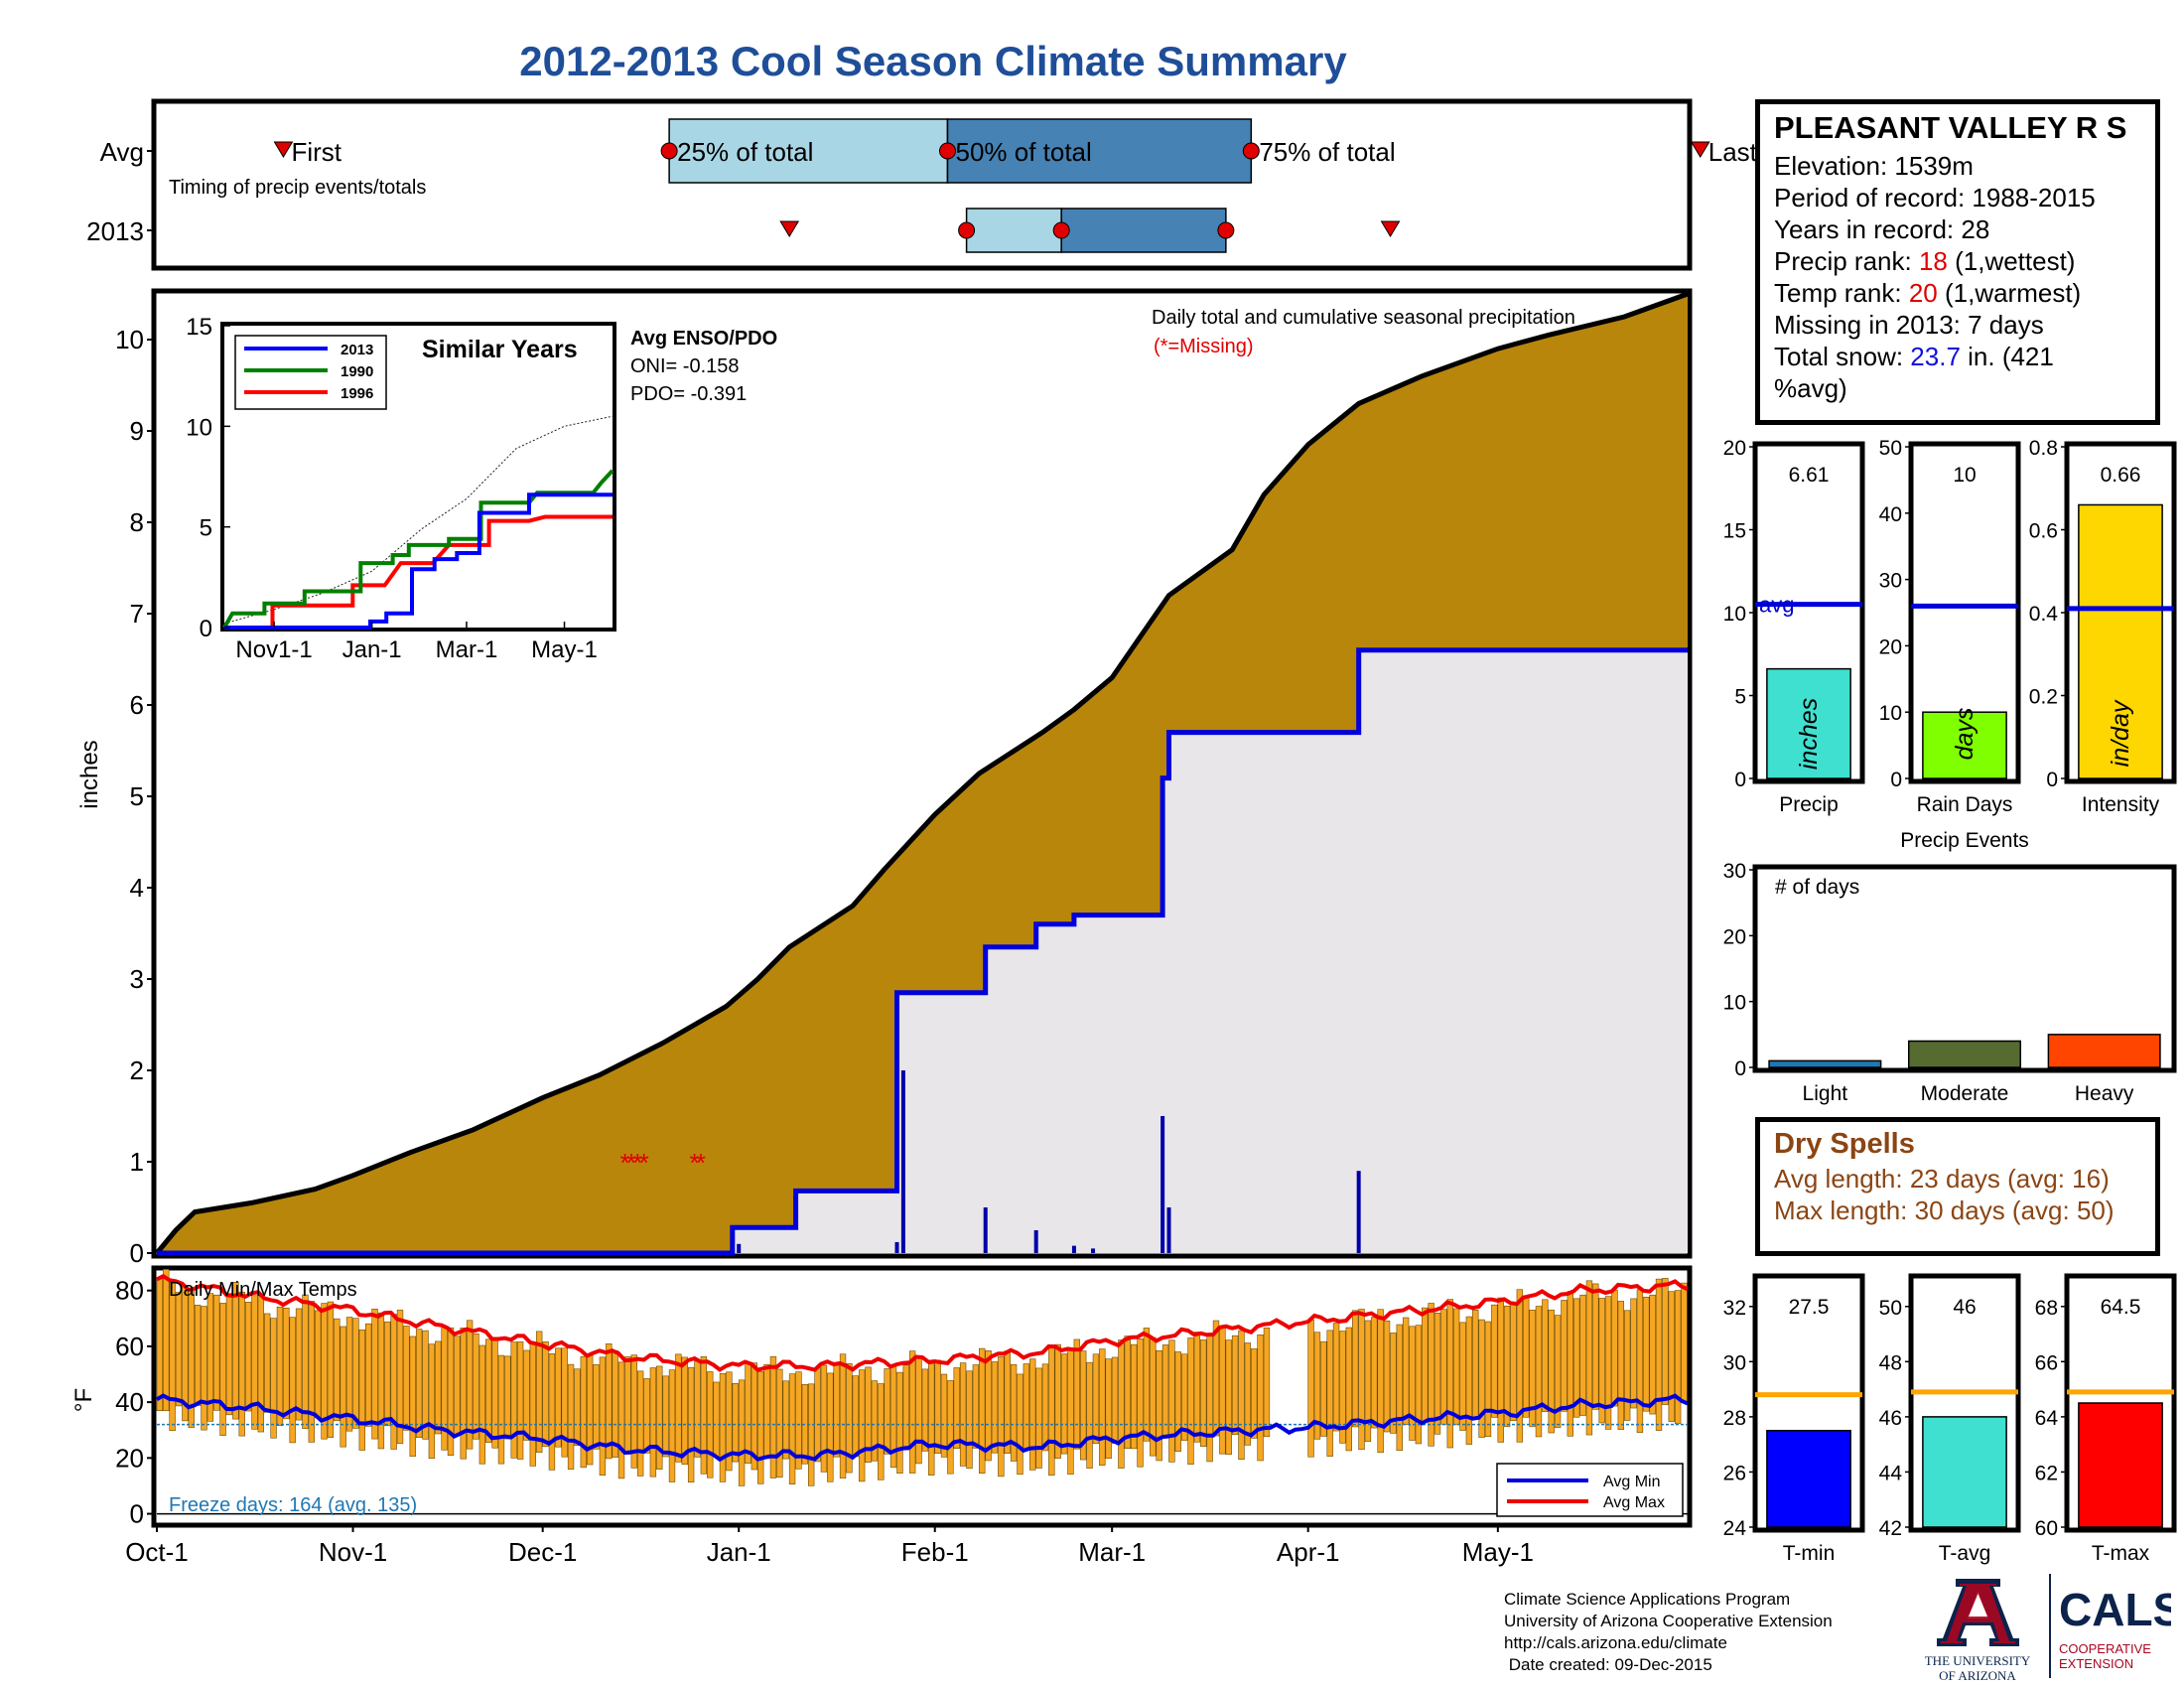 This screenshot has width=2184, height=1688. What do you see at coordinates (2046, 1528) in the screenshot?
I see `t-max-y-tick-label: 60` at bounding box center [2046, 1528].